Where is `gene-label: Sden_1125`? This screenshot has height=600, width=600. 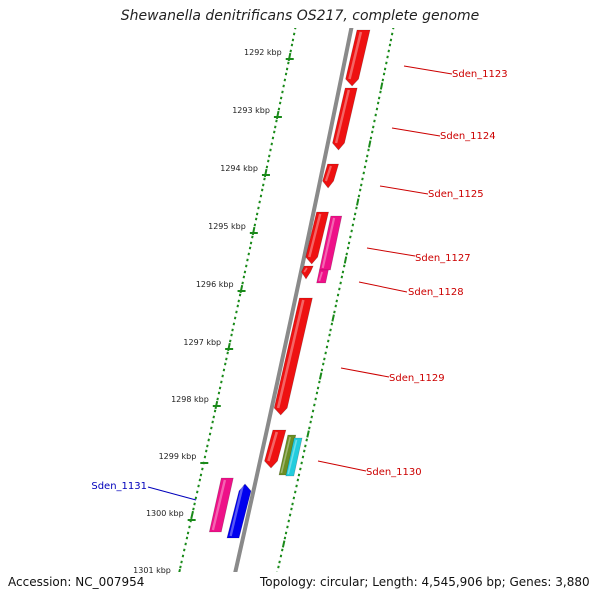
gene-label: Sden_1125 is located at coordinates (456, 194).